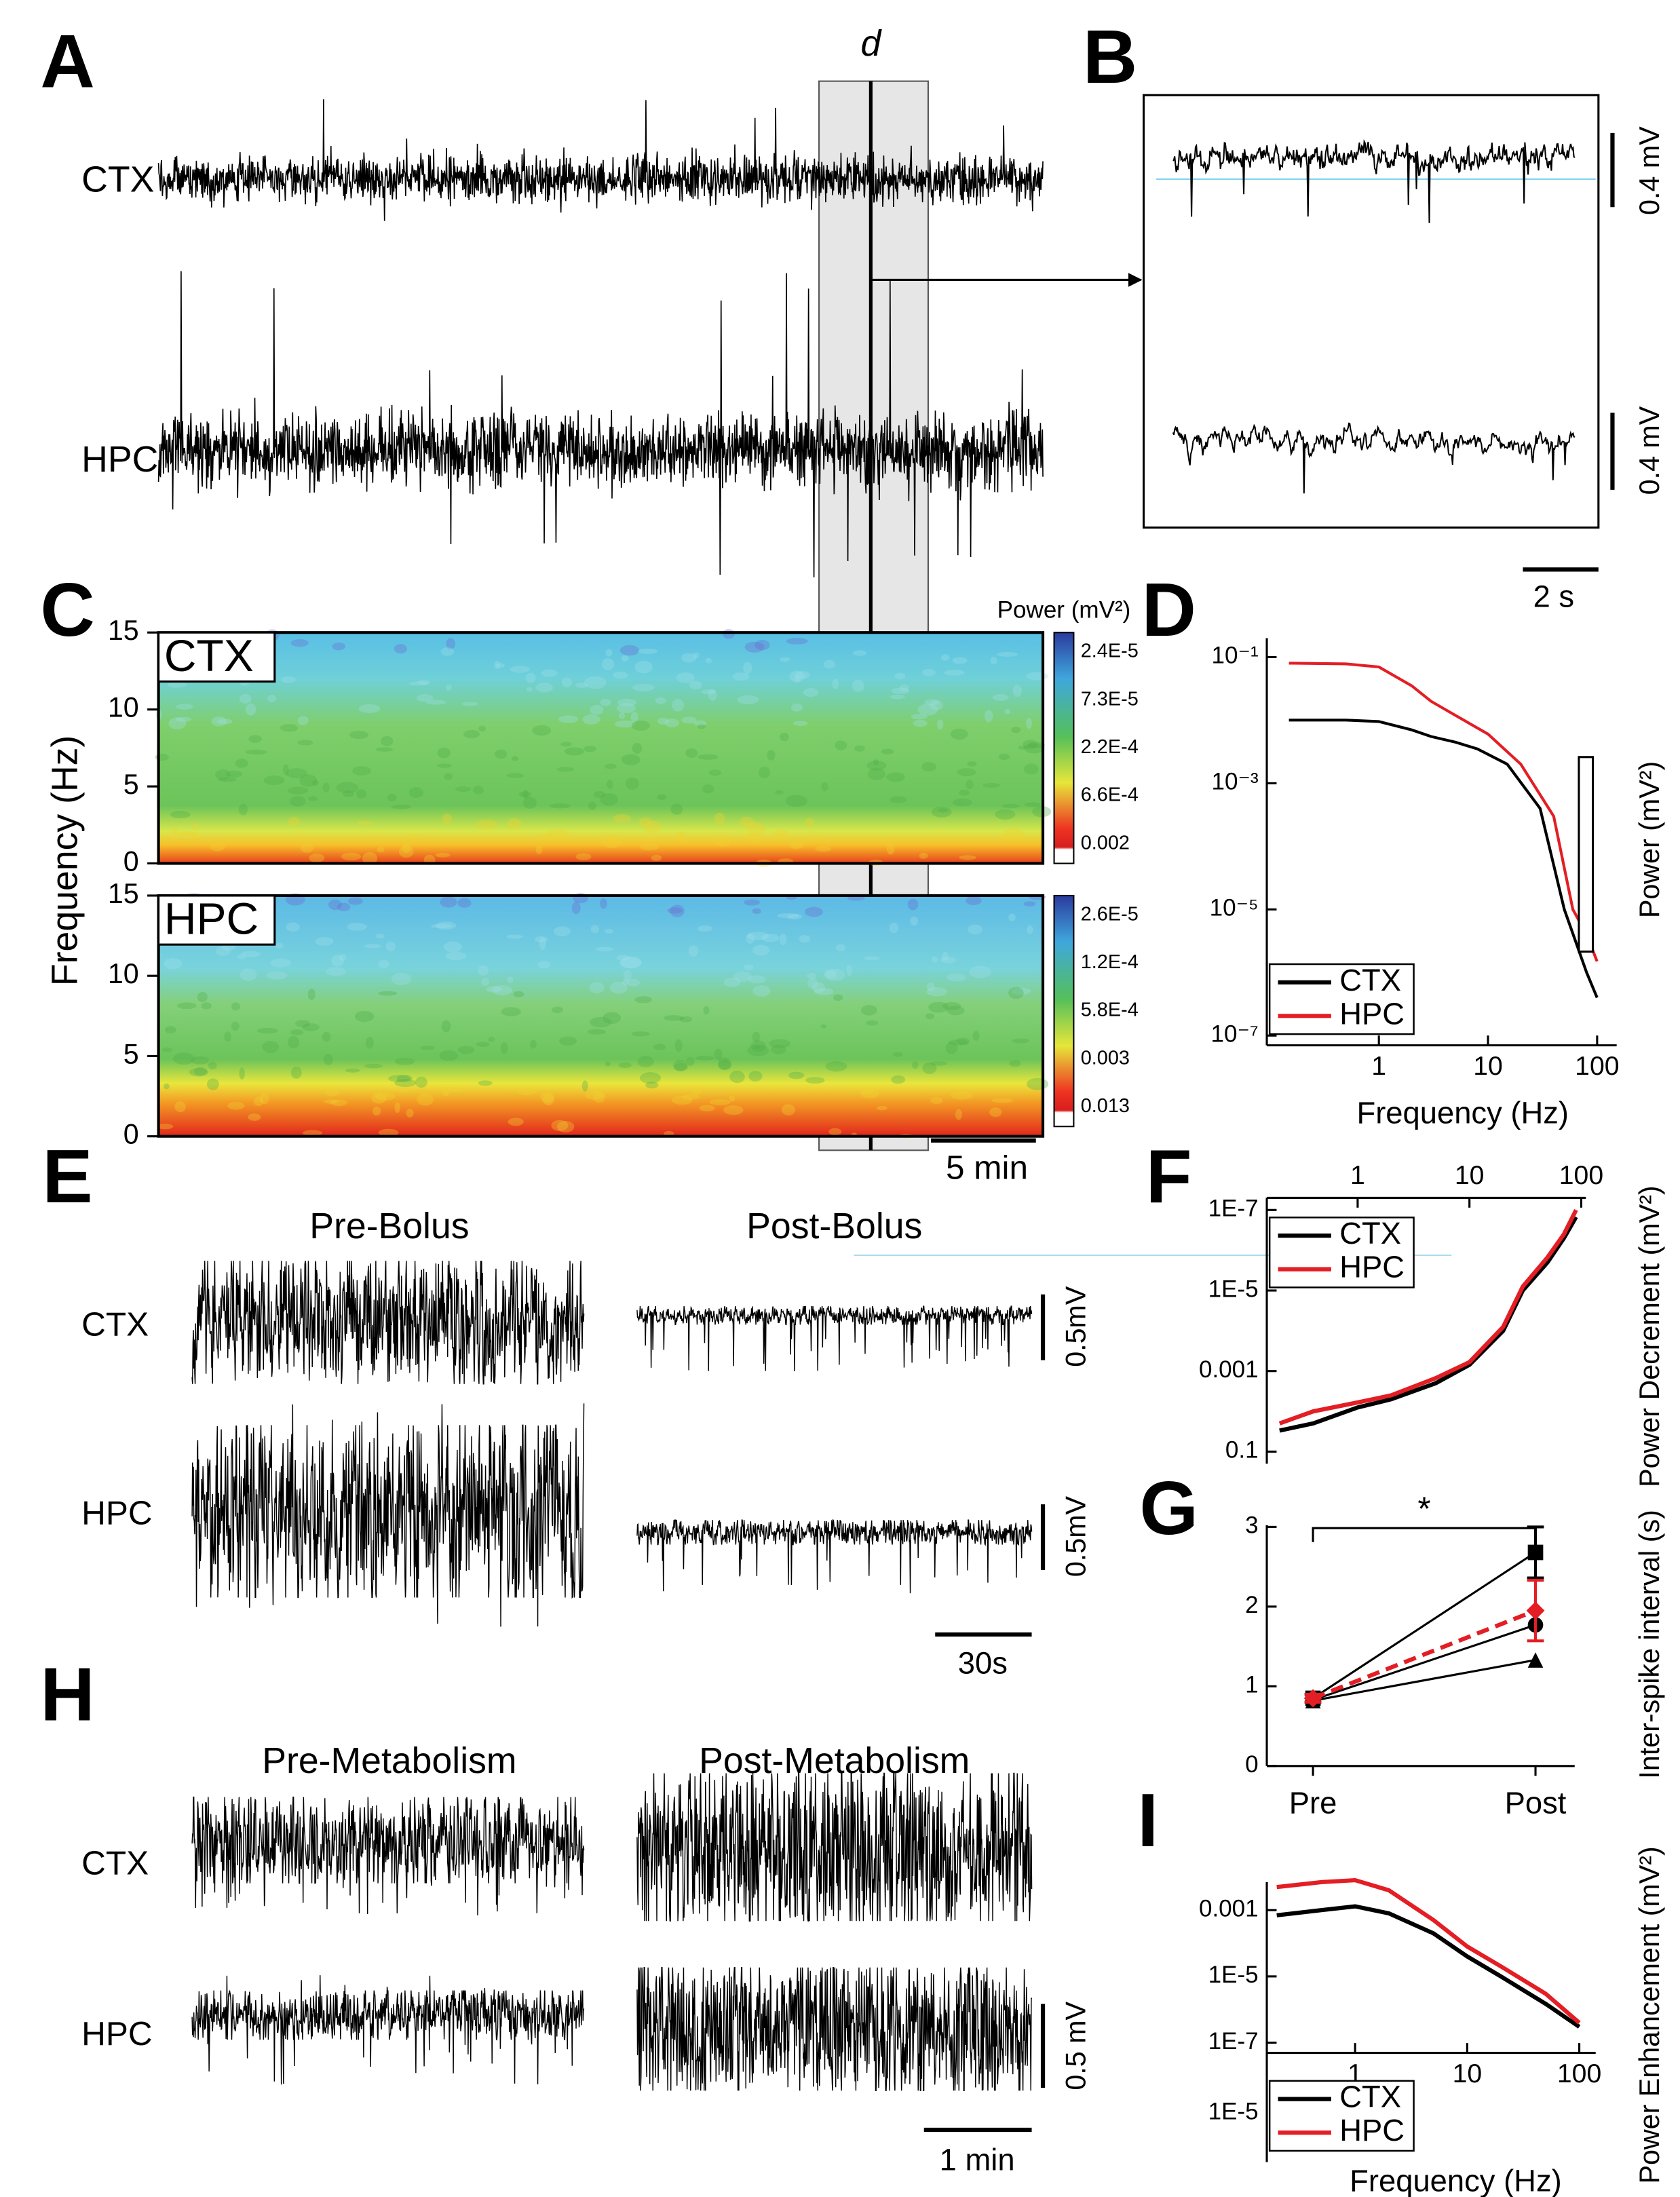  Describe the element at coordinates (1110, 747) in the screenshot. I see `colorbar-label: 2.2E-4` at that location.